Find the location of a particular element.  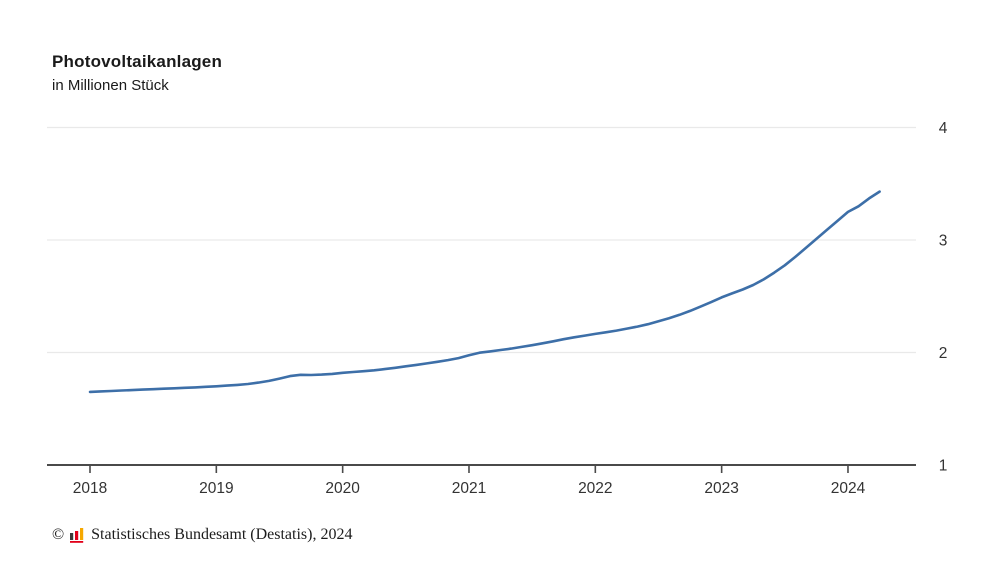

y-tick-label: 2 is located at coordinates (943, 353).